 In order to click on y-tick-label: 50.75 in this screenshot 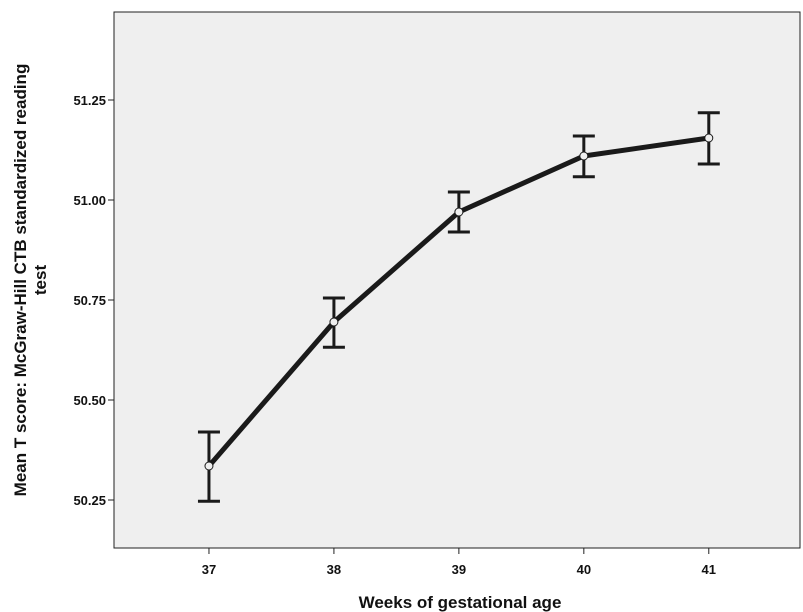, I will do `click(89, 300)`.